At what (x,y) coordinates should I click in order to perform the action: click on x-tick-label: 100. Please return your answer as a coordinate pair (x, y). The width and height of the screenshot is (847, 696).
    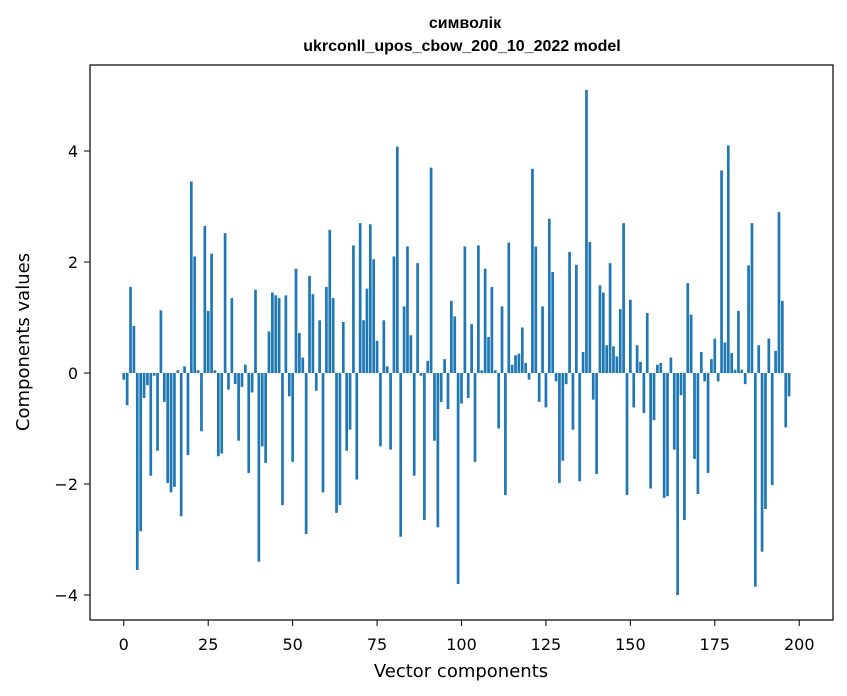
    Looking at the image, I should click on (461, 644).